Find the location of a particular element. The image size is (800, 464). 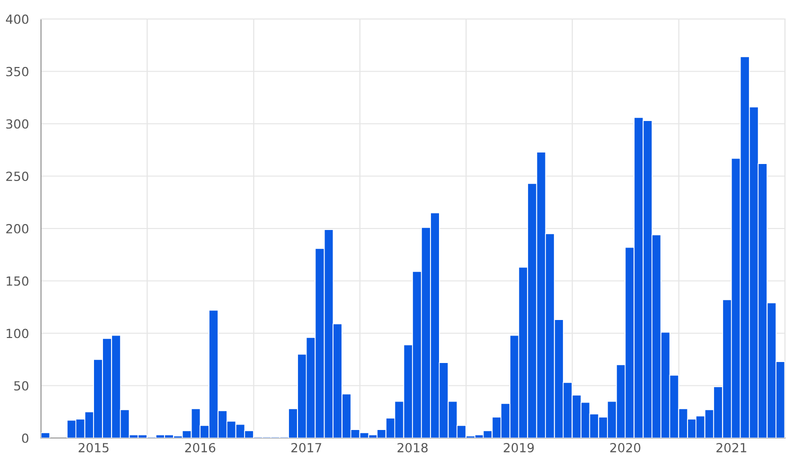

y-tick-label: 200 is located at coordinates (17, 229).